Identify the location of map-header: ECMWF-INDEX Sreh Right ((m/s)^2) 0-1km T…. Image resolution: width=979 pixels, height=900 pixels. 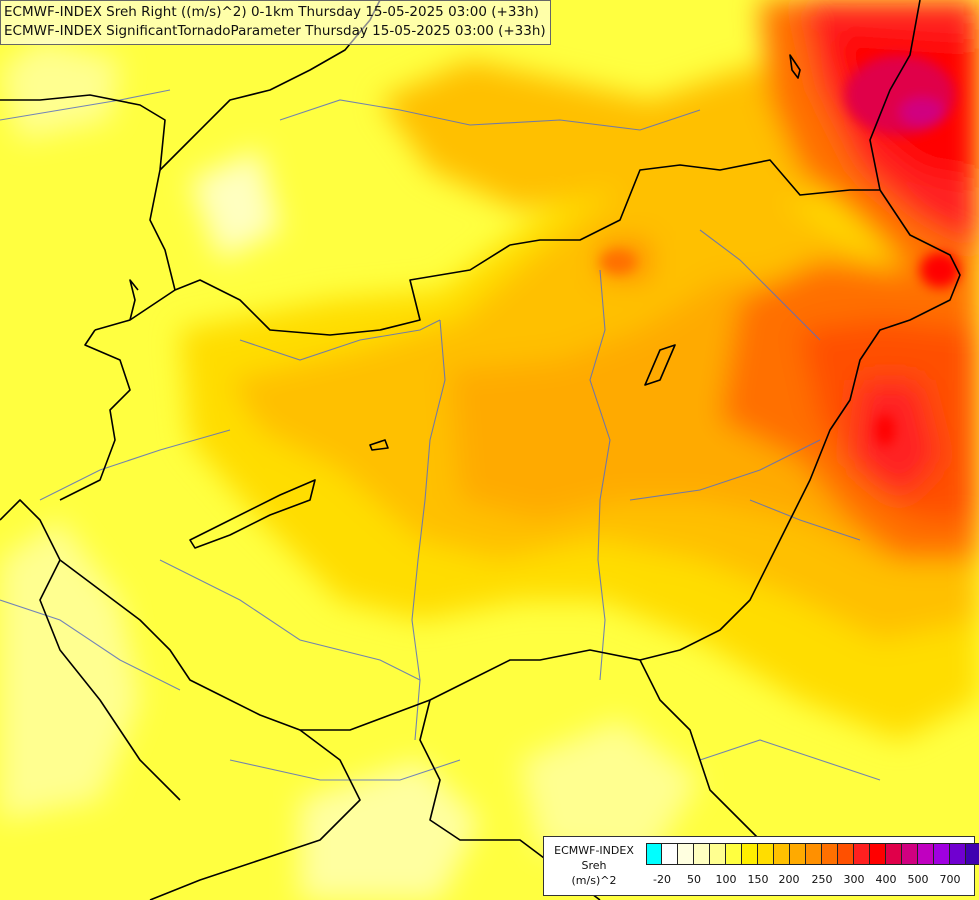
(275, 22).